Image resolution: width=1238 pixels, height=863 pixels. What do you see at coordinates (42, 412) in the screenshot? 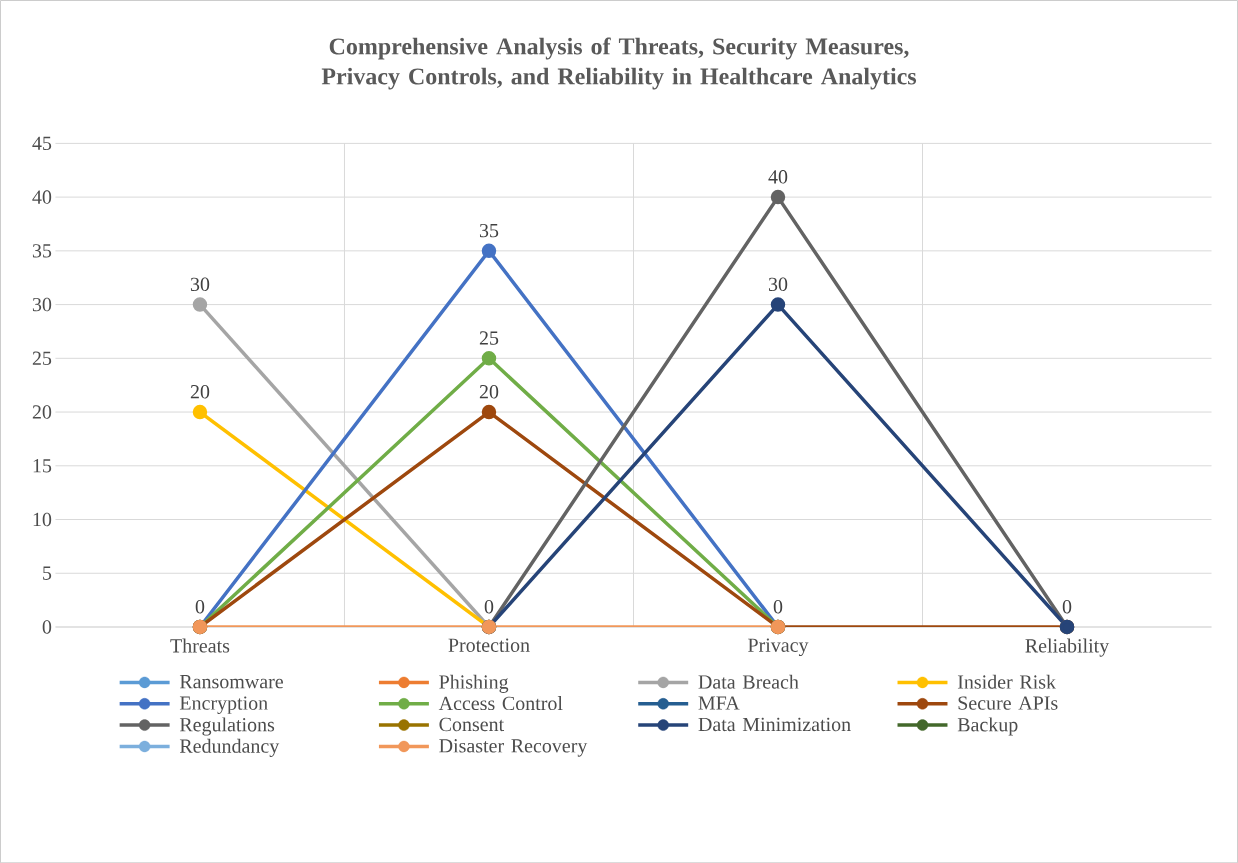
I see `y-tick-label: 20` at bounding box center [42, 412].